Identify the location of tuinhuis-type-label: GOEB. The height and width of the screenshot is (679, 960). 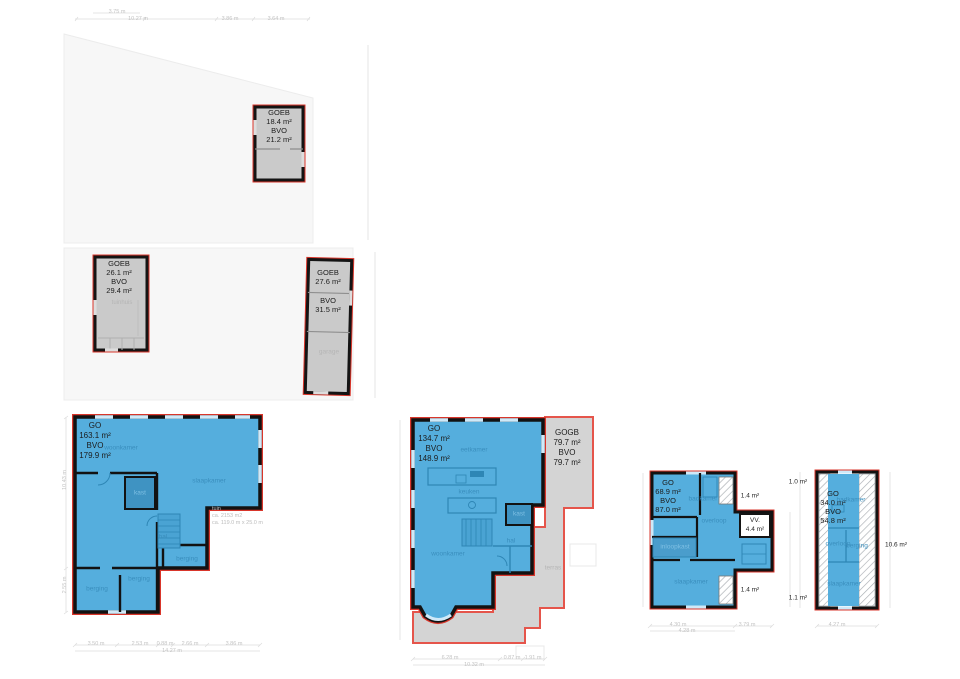
(119, 263).